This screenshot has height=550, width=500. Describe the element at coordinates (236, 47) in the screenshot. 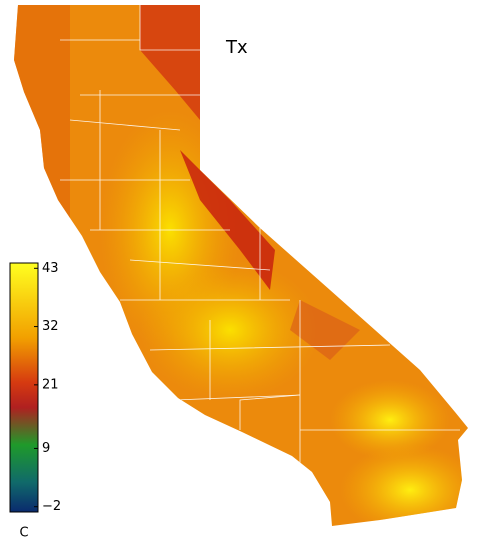

I see `map-title: Tx` at that location.